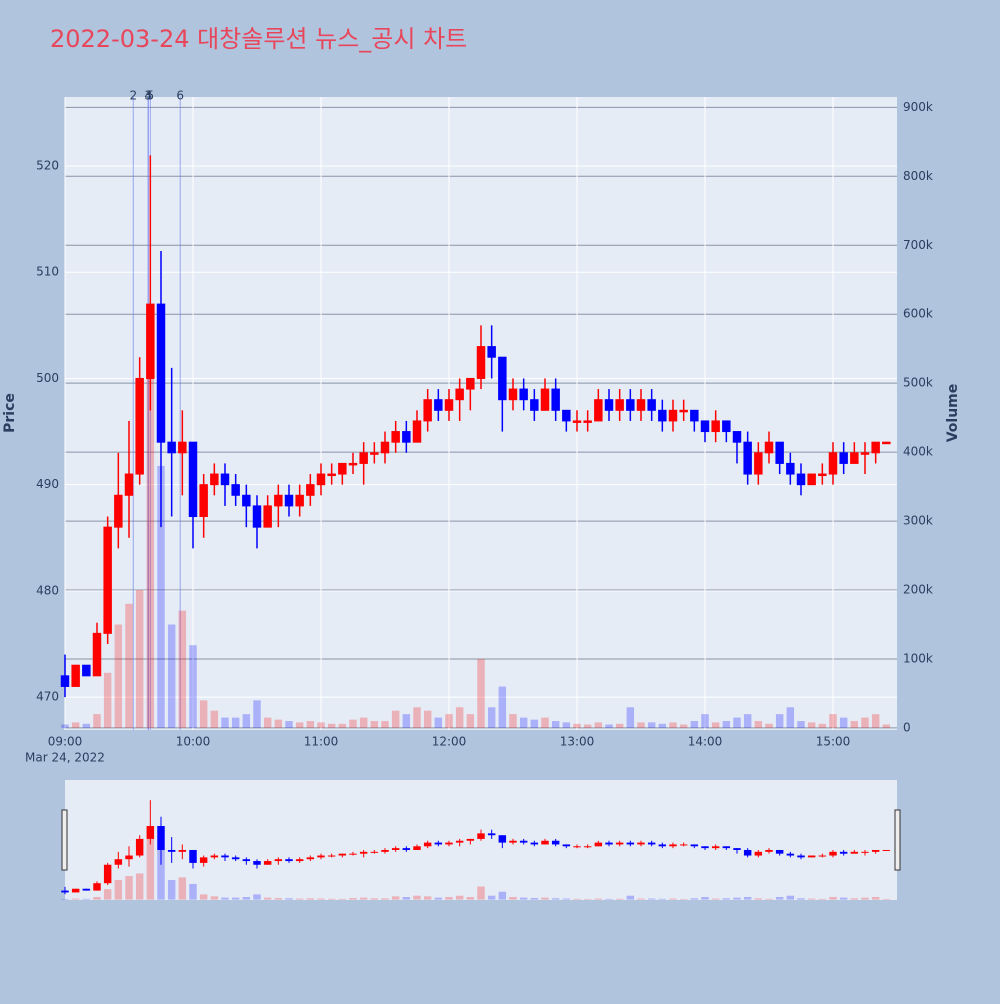 The width and height of the screenshot is (1000, 1004). I want to click on y2-tick-label: 200k, so click(918, 590).